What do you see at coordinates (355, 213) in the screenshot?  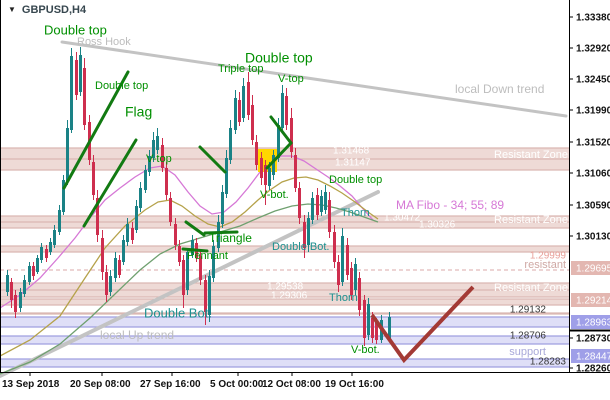 I see `annotation-label: Thorn` at bounding box center [355, 213].